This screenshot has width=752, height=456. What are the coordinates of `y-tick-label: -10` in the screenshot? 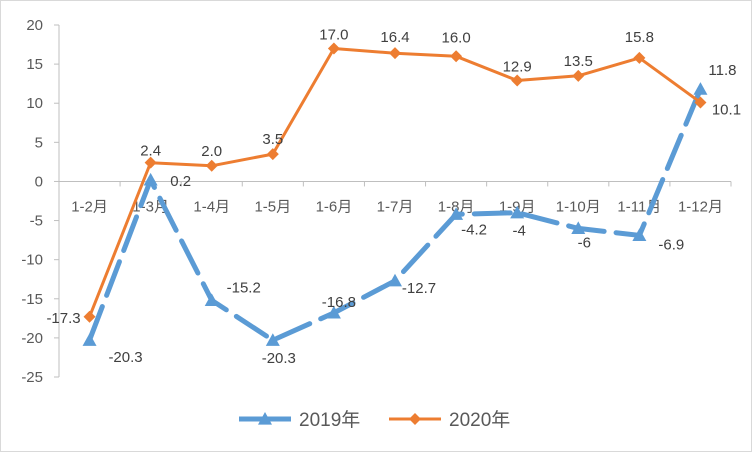 It's located at (32, 260).